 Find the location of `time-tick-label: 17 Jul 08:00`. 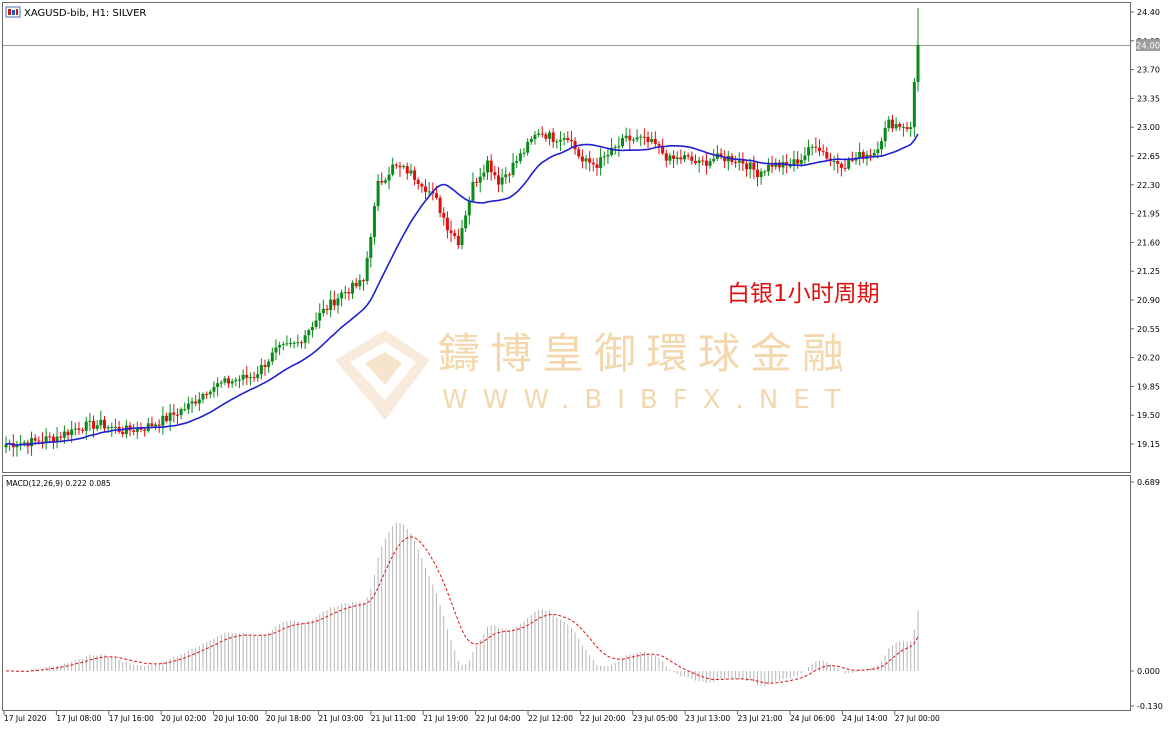

time-tick-label: 17 Jul 08:00 is located at coordinates (78, 718).